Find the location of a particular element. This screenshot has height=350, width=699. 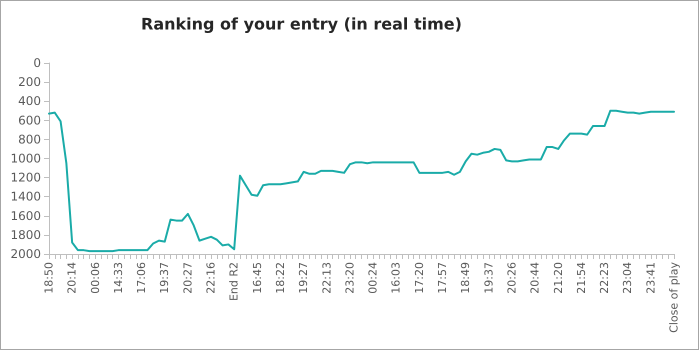

y-tick-label: 1600 is located at coordinates (25, 215).